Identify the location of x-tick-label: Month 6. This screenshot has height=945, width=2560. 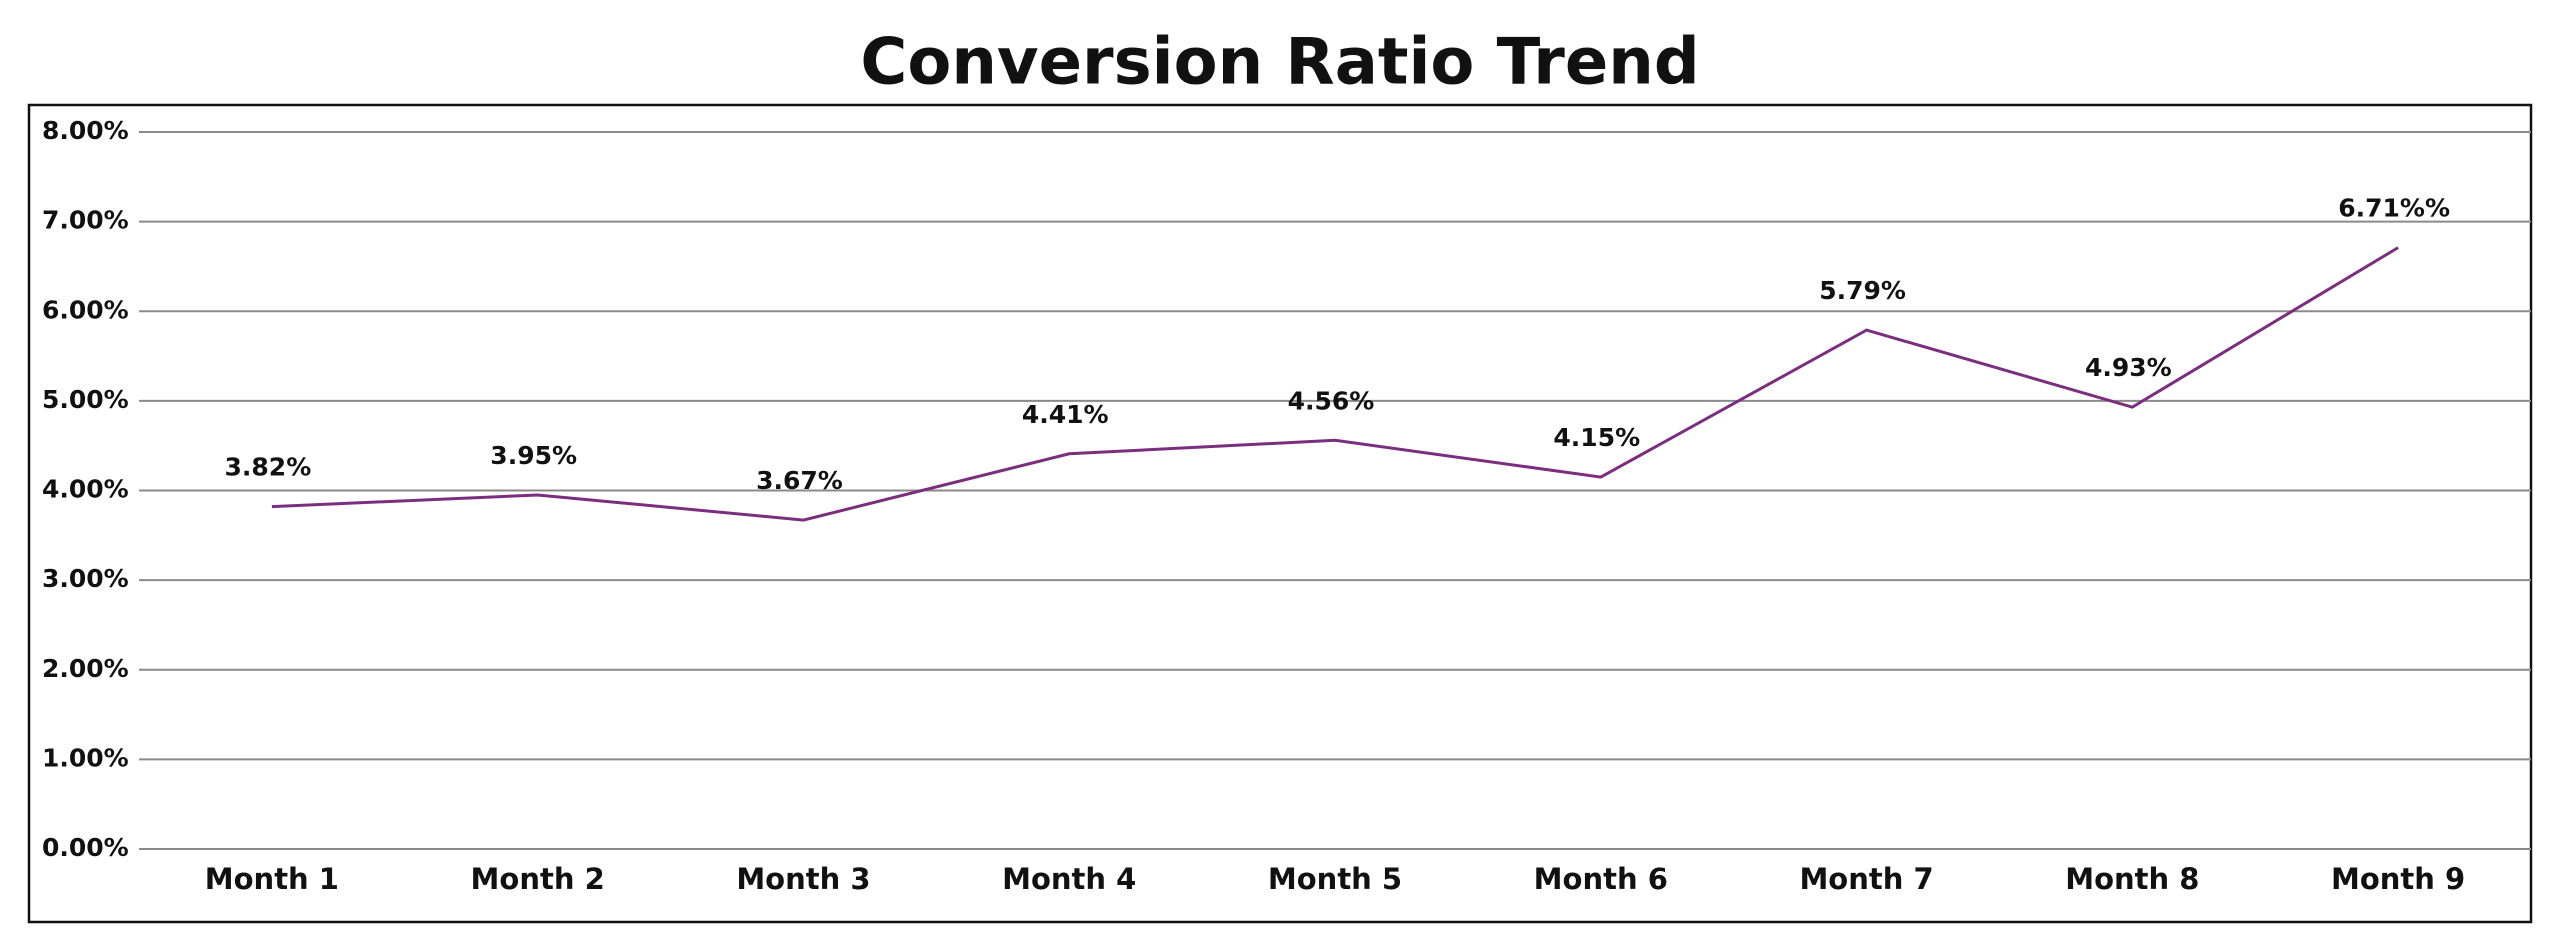
(1601, 879).